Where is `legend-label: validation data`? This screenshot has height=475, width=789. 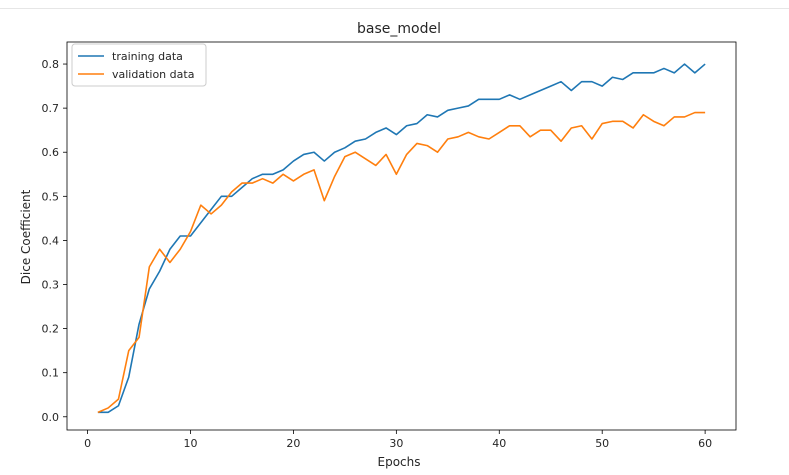
legend-label: validation data is located at coordinates (153, 74).